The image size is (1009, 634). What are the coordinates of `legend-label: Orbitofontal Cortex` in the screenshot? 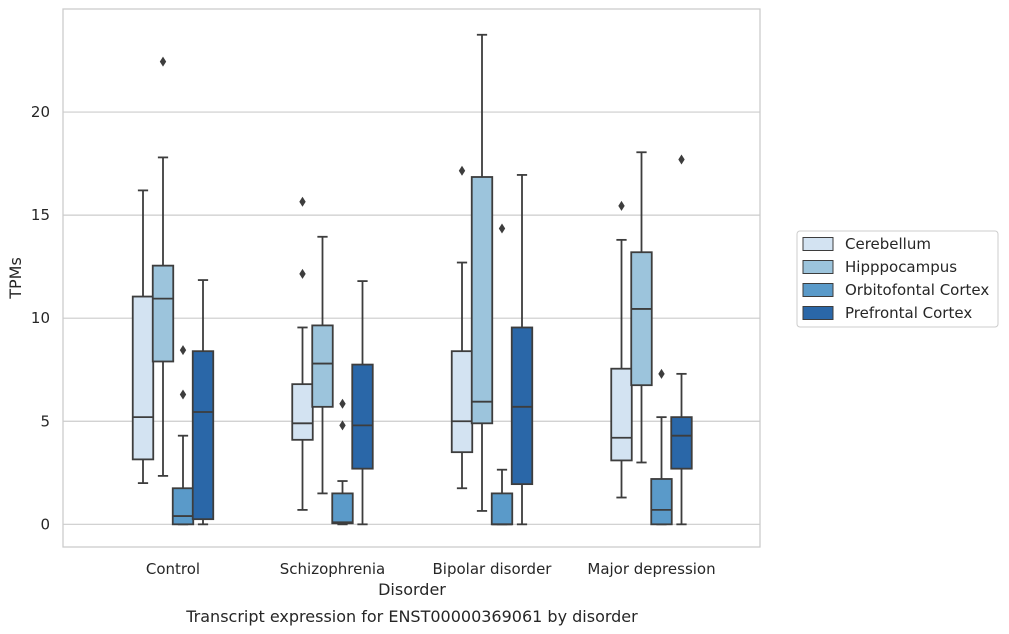 It's located at (917, 290).